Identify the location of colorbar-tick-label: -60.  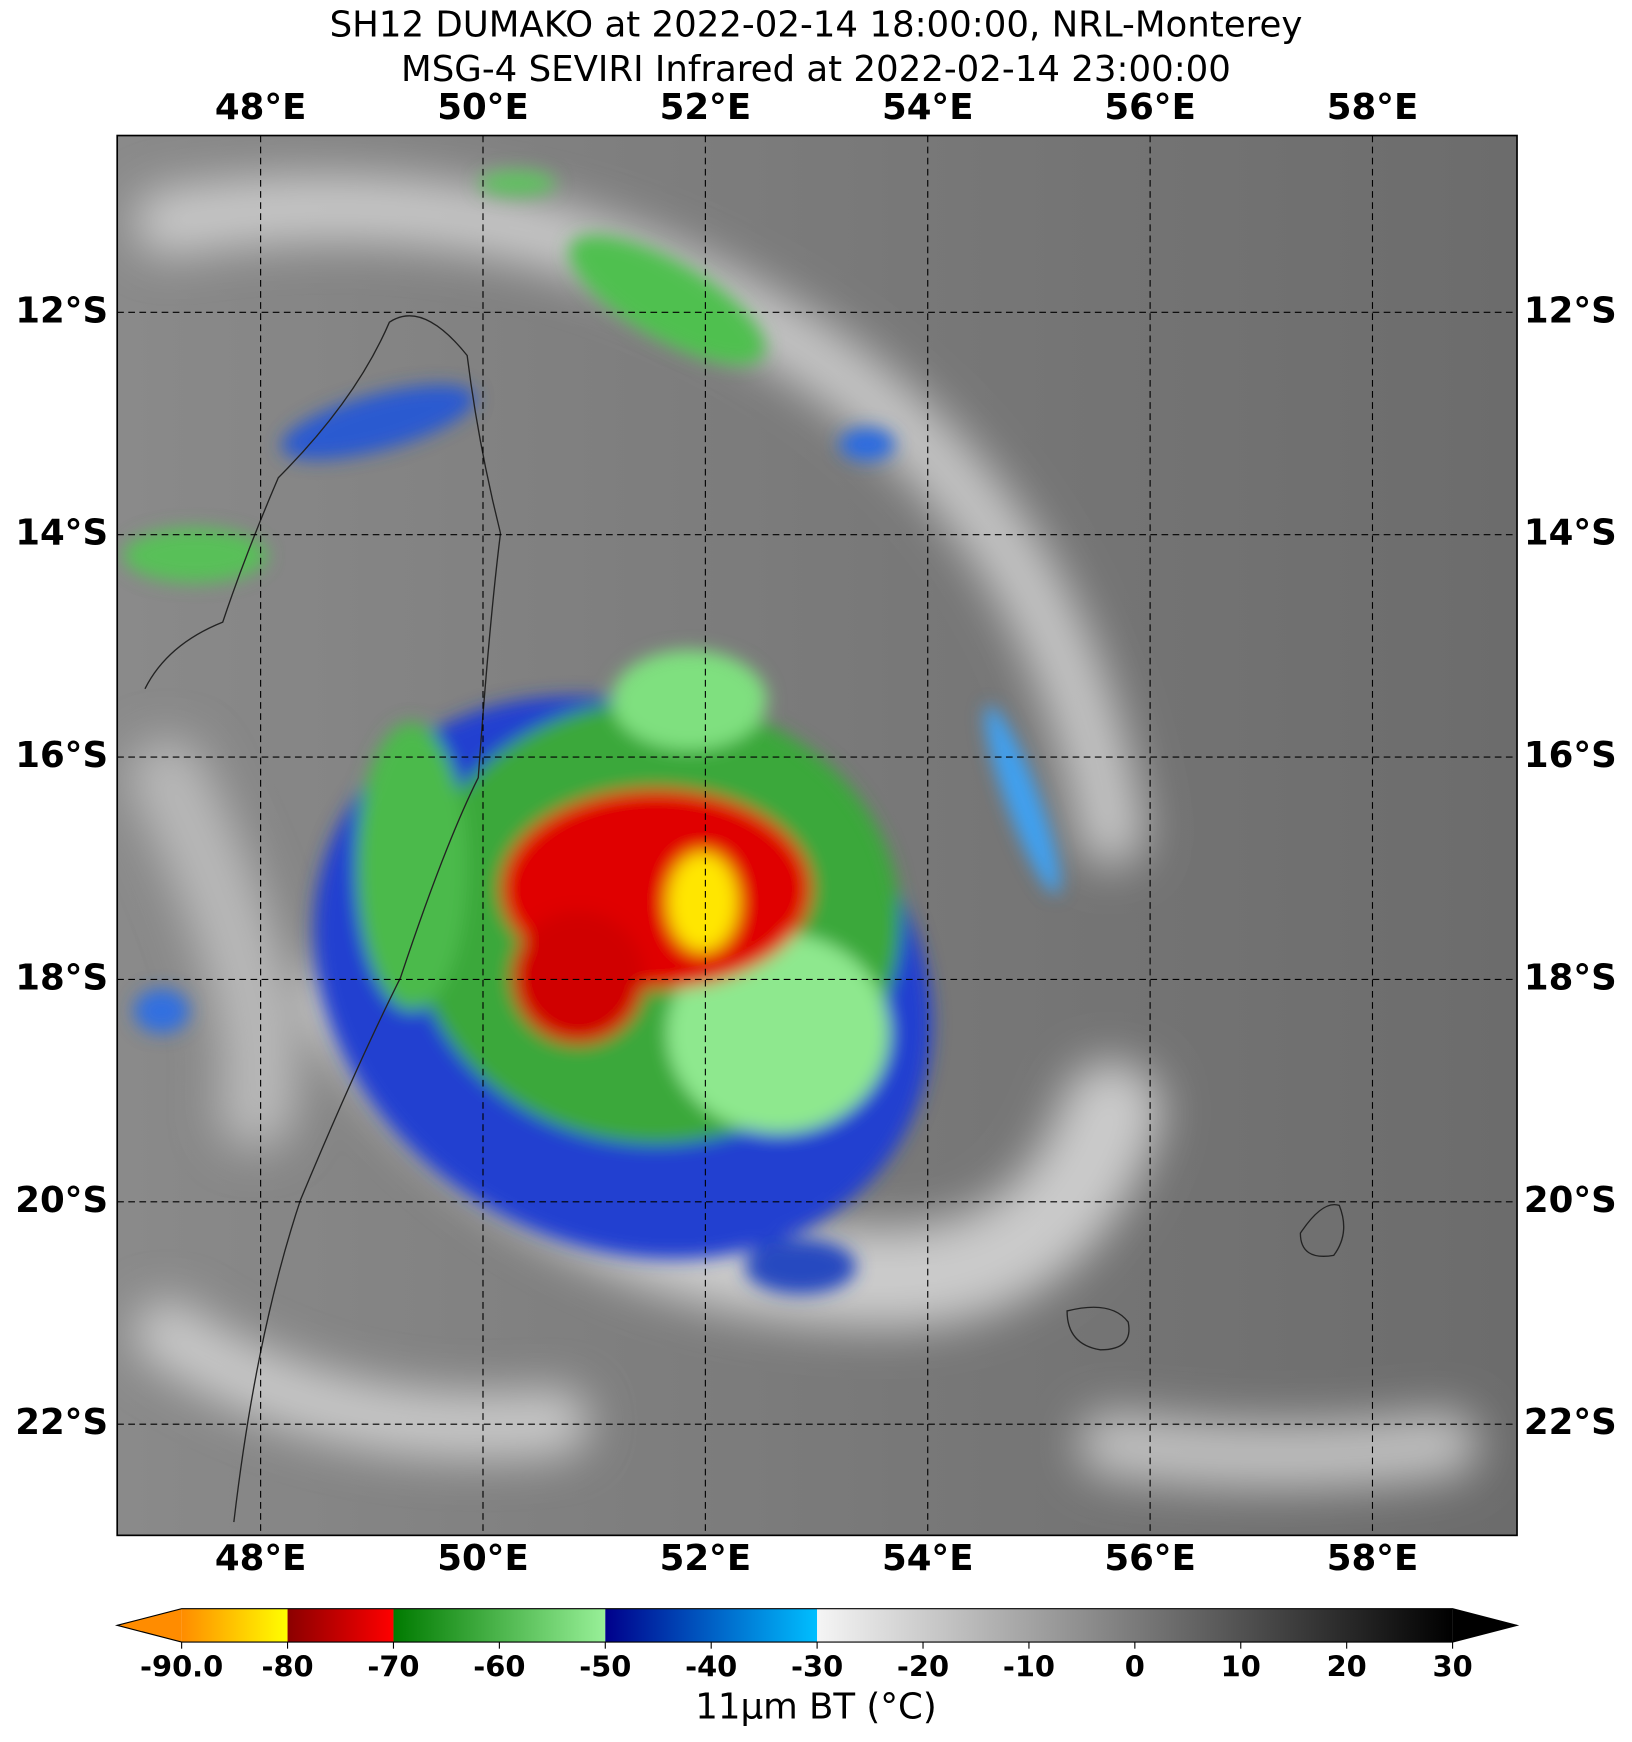
(499, 1667).